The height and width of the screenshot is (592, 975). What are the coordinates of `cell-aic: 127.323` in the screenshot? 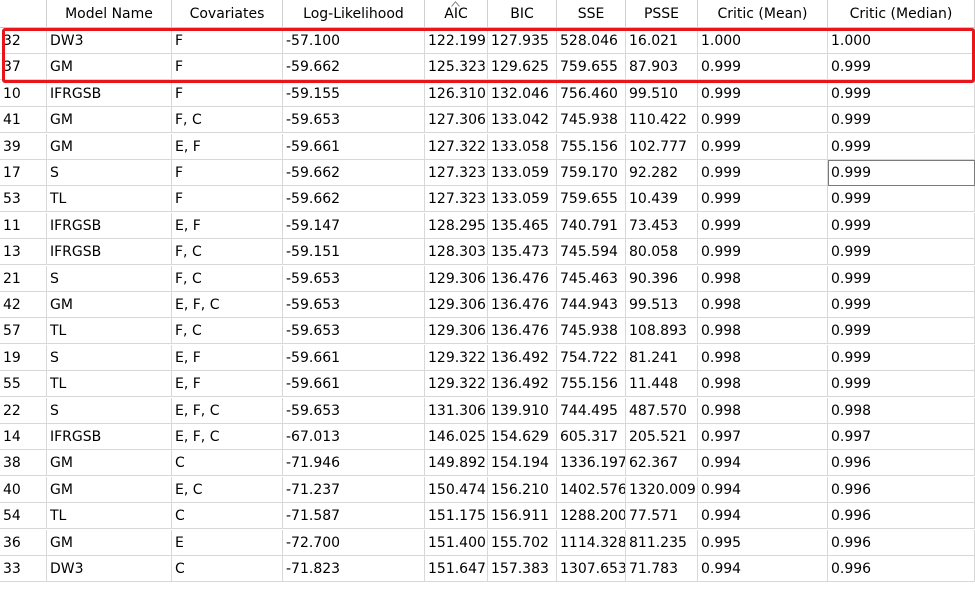 It's located at (456, 173).